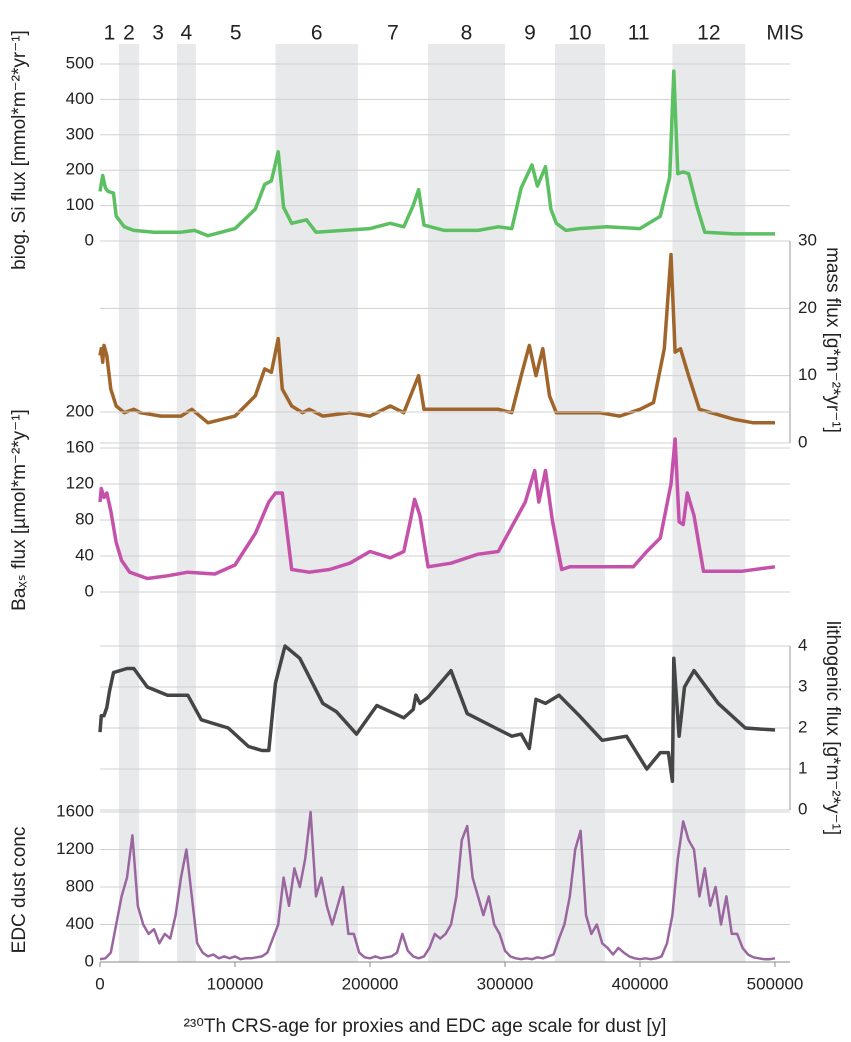 The height and width of the screenshot is (1042, 851). I want to click on mis-label: 10, so click(579, 33).